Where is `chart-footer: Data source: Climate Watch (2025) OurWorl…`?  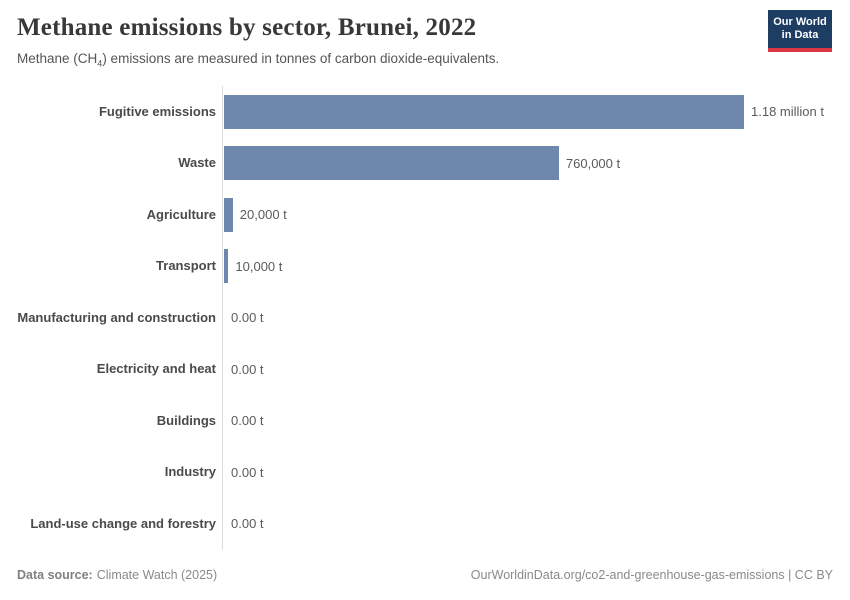 chart-footer: Data source: Climate Watch (2025) OurWorl… is located at coordinates (425, 575).